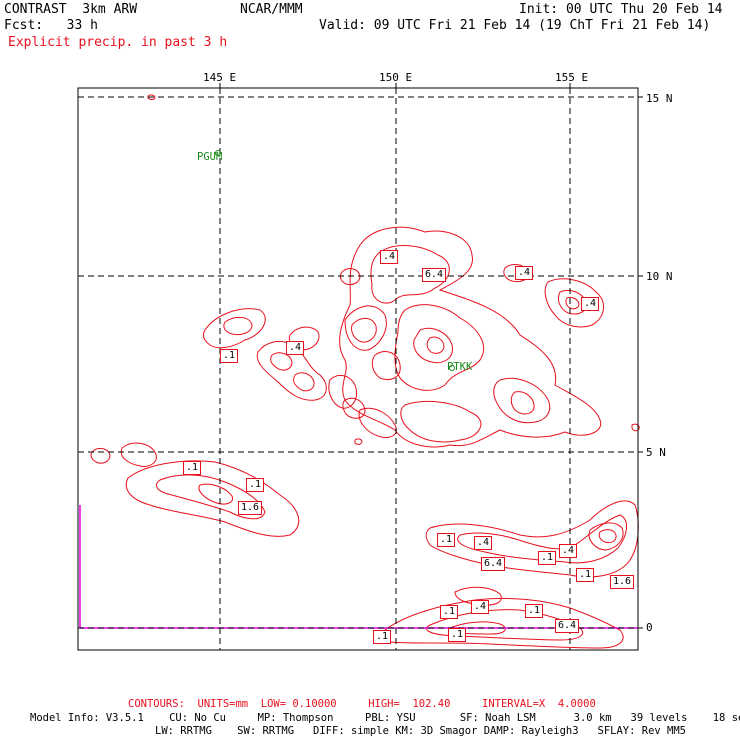 This screenshot has height=740, width=740. I want to click on contour-east-inner, so click(572, 302).